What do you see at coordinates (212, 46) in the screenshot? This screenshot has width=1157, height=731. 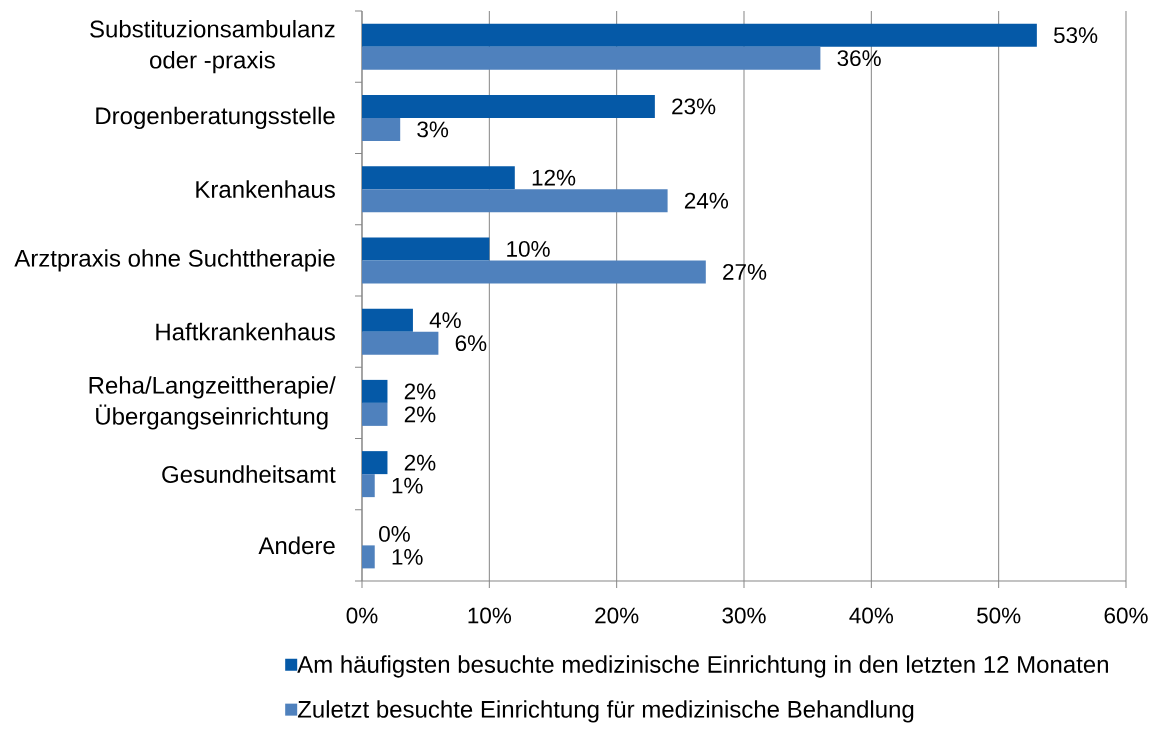 I see `y-tick-label: Substituzionsambulanz oder -praxis` at bounding box center [212, 46].